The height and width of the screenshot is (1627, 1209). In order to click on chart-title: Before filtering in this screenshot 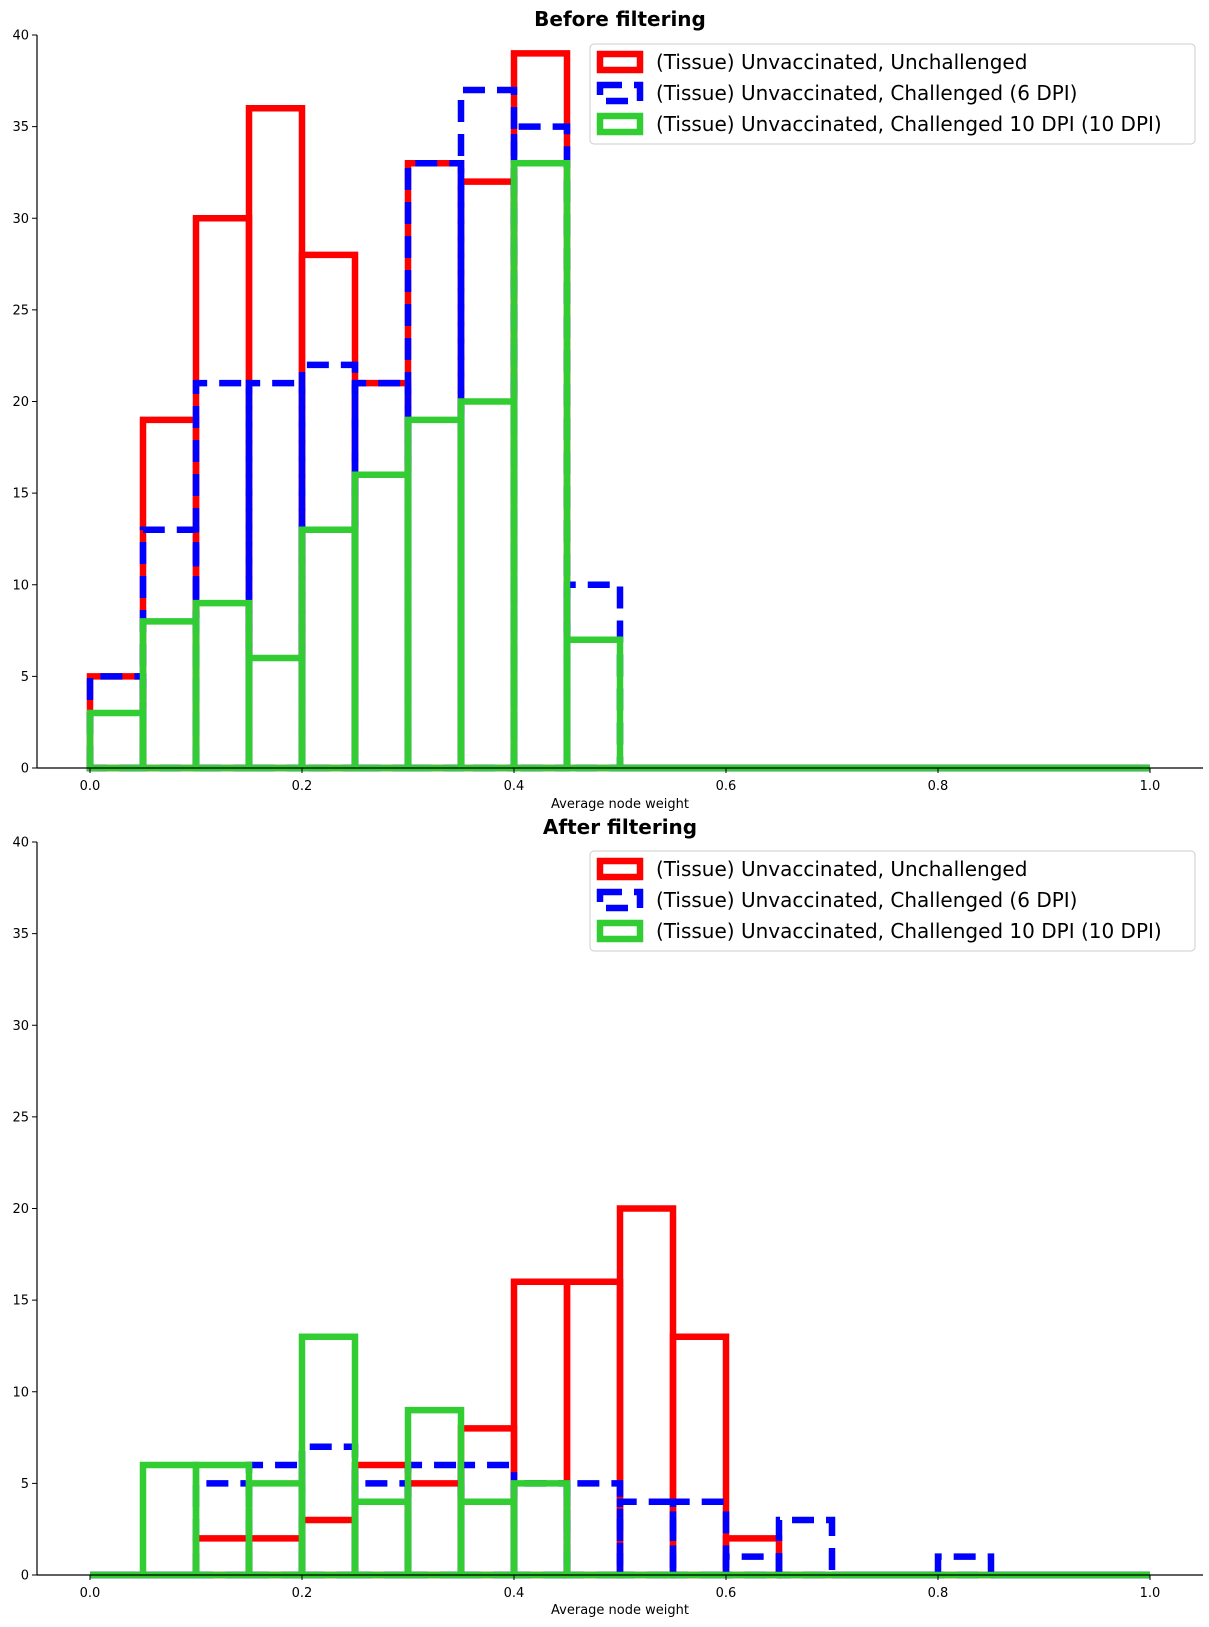, I will do `click(620, 19)`.